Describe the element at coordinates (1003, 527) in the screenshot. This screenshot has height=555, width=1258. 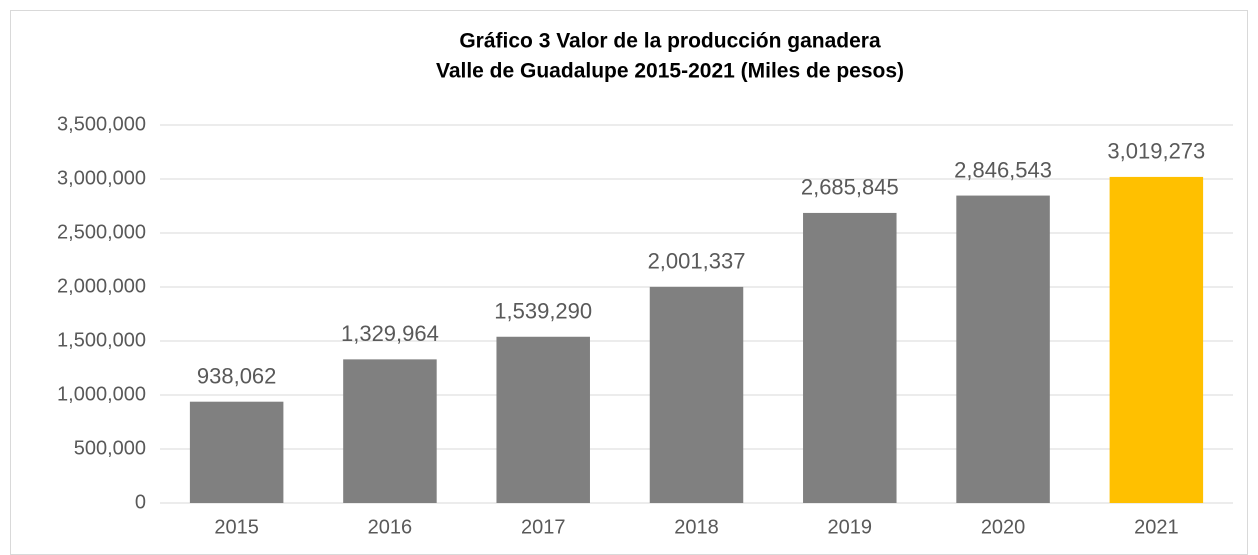
I see `x-tick-label: 2020` at that location.